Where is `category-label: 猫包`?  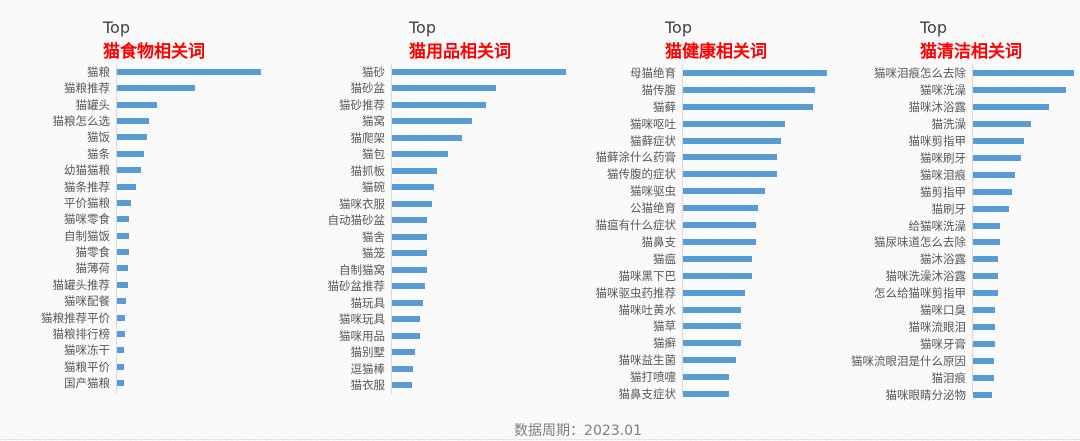
category-label: 猫包 is located at coordinates (373, 154).